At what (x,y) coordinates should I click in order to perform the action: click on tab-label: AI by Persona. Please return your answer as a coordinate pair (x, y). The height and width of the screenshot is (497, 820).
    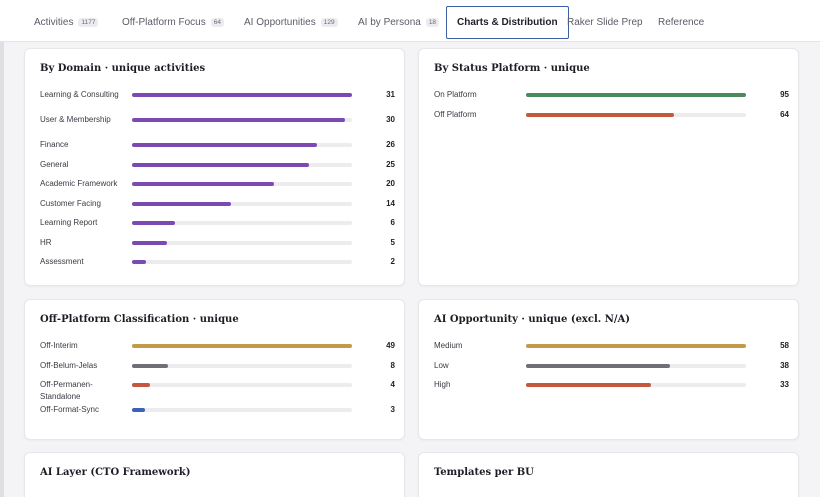
    Looking at the image, I should click on (389, 22).